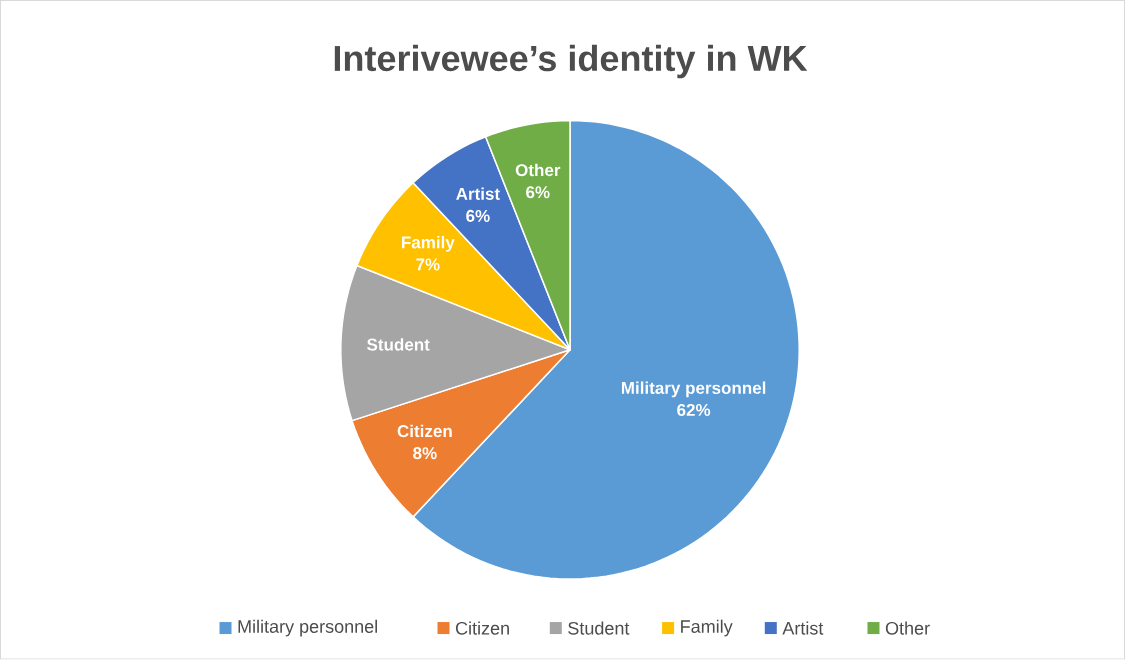 Image resolution: width=1125 pixels, height=660 pixels. Describe the element at coordinates (599, 628) in the screenshot. I see `legend-label: Student` at that location.